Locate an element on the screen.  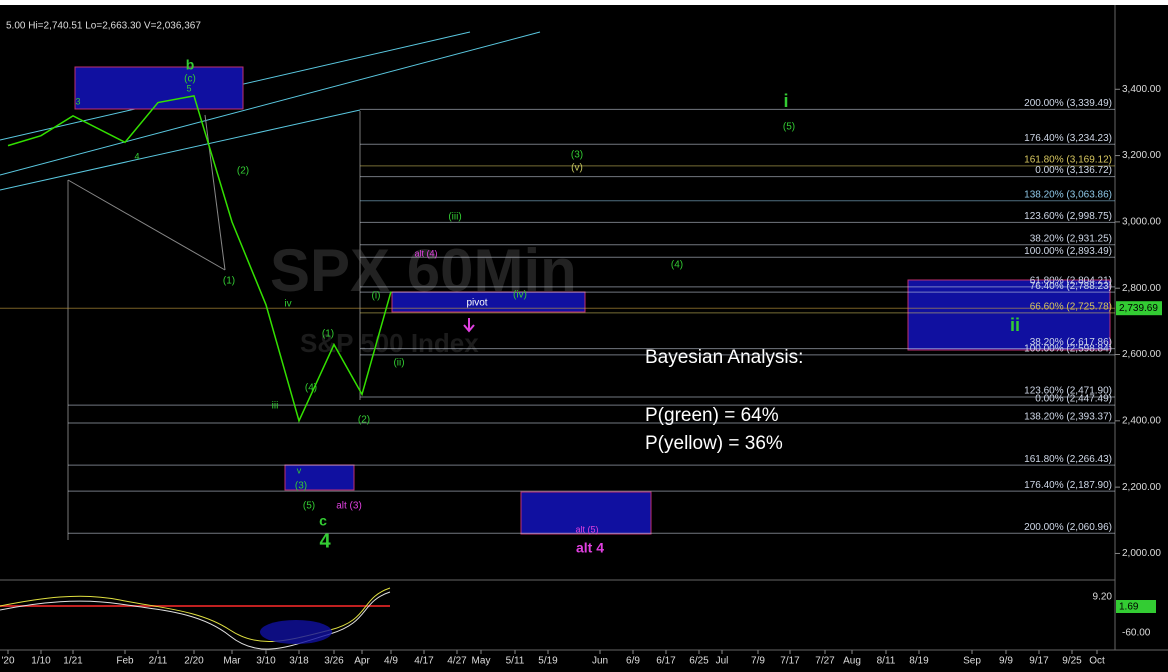
wave-label: i is located at coordinates (785, 101).